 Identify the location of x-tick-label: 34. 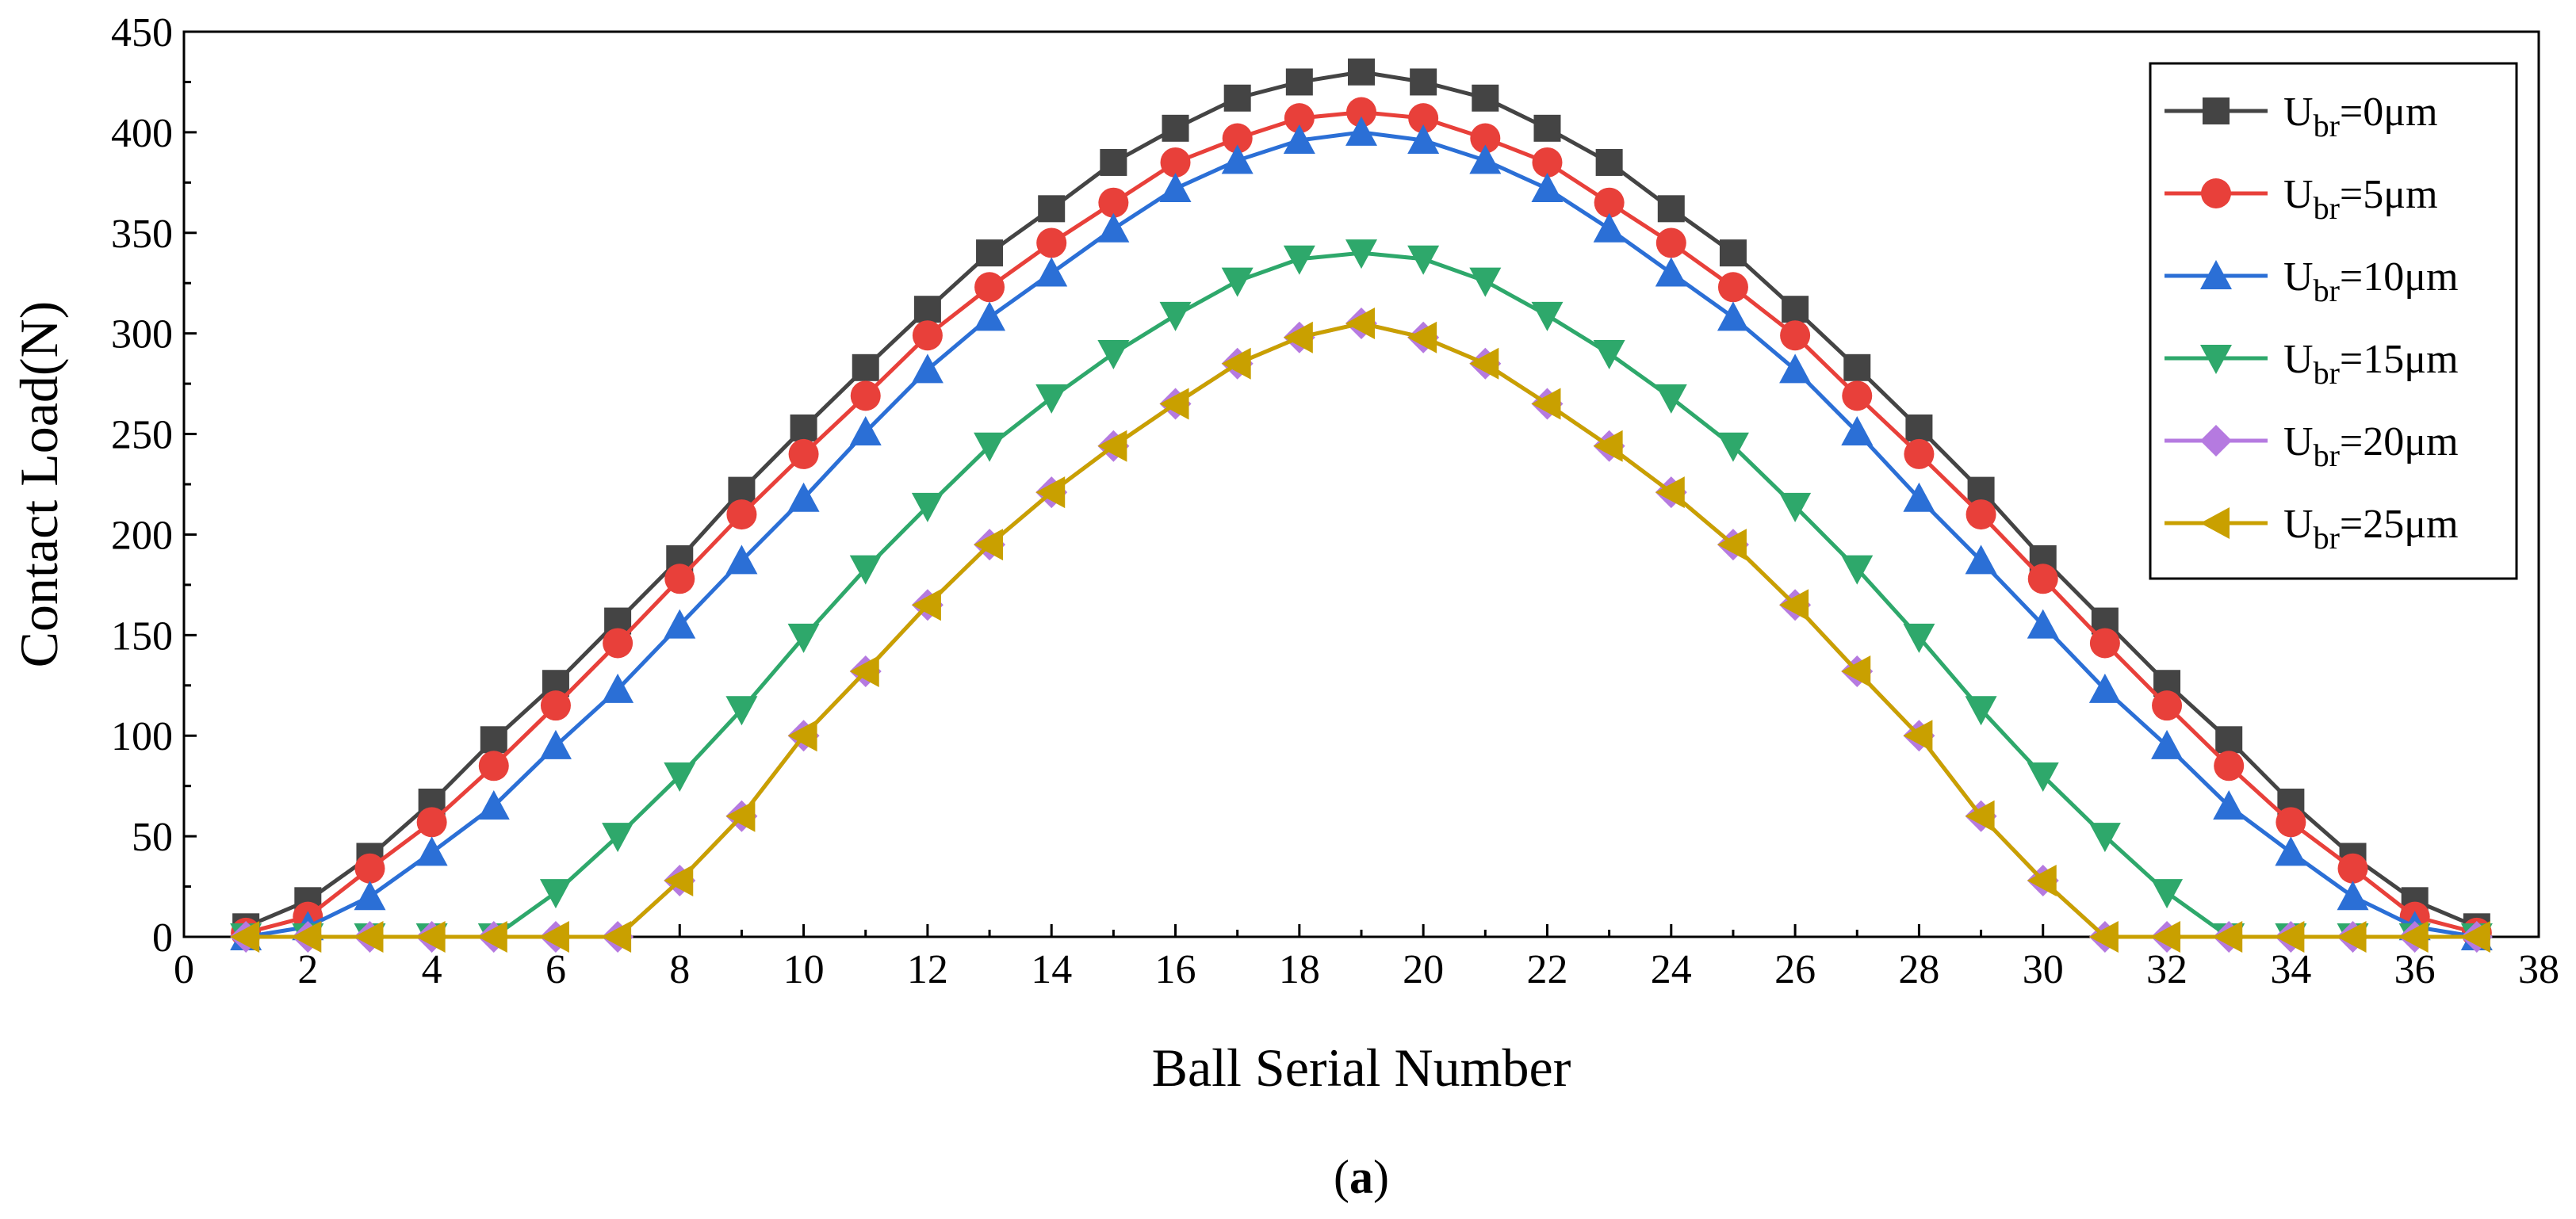
(2290, 969).